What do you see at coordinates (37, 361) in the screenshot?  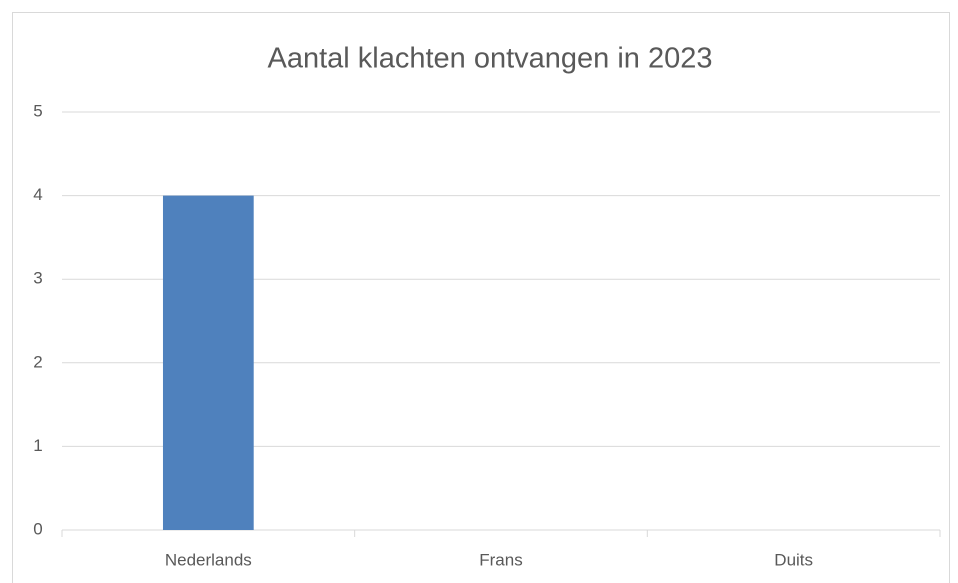 I see `y-tick-label: 2` at bounding box center [37, 361].